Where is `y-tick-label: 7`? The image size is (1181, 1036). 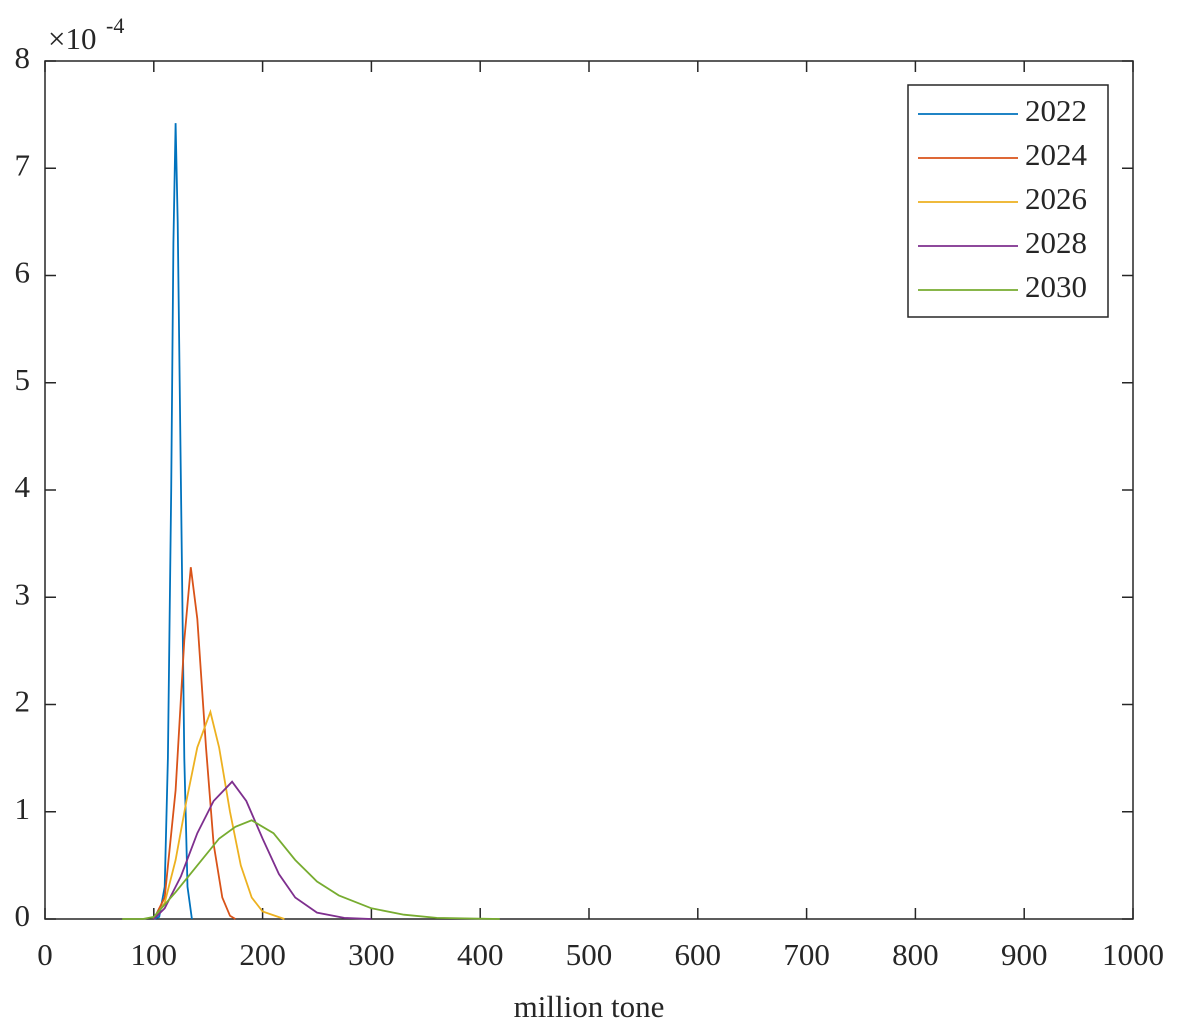
y-tick-label: 7 is located at coordinates (23, 164).